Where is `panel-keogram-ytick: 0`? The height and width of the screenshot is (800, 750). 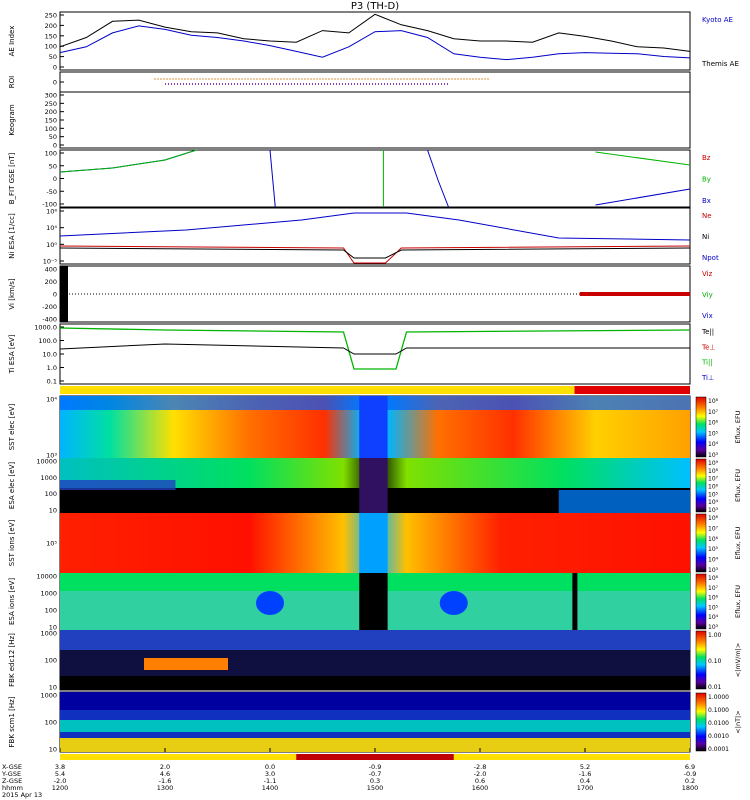 panel-keogram-ytick: 0 is located at coordinates (55, 146).